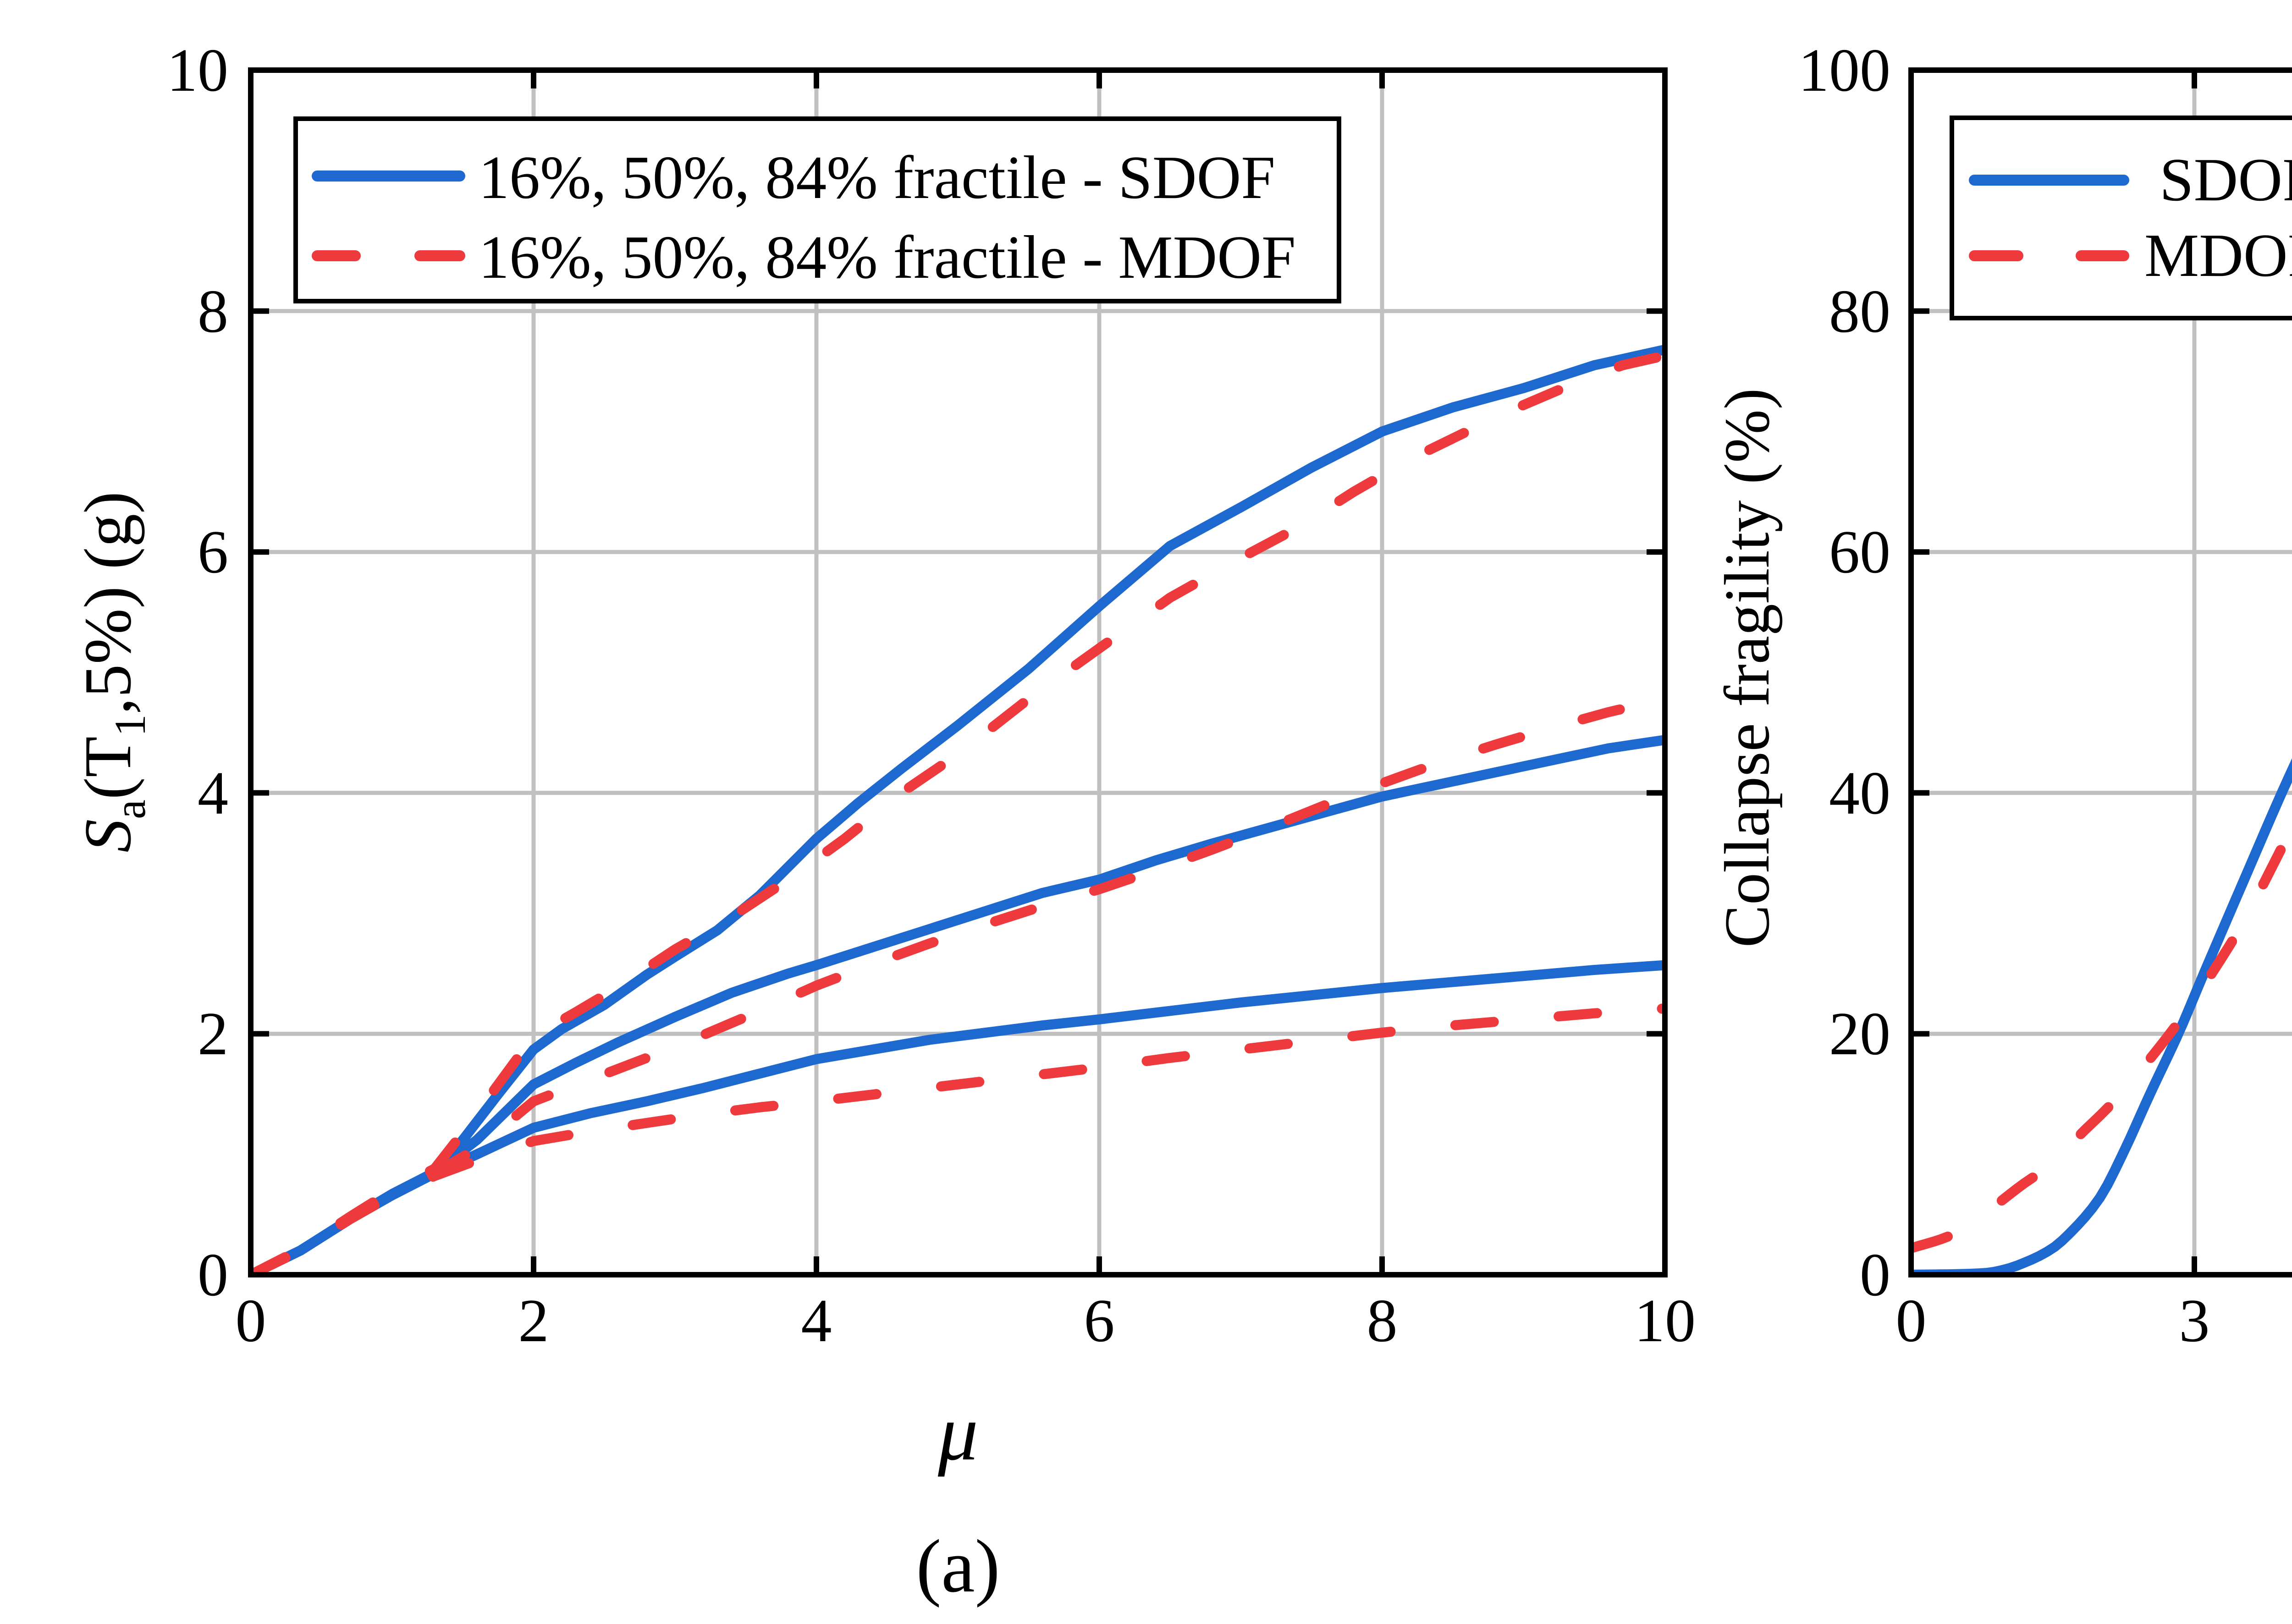 Image resolution: width=2292 pixels, height=1624 pixels. Describe the element at coordinates (1859, 793) in the screenshot. I see `svg-text: 40` at that location.